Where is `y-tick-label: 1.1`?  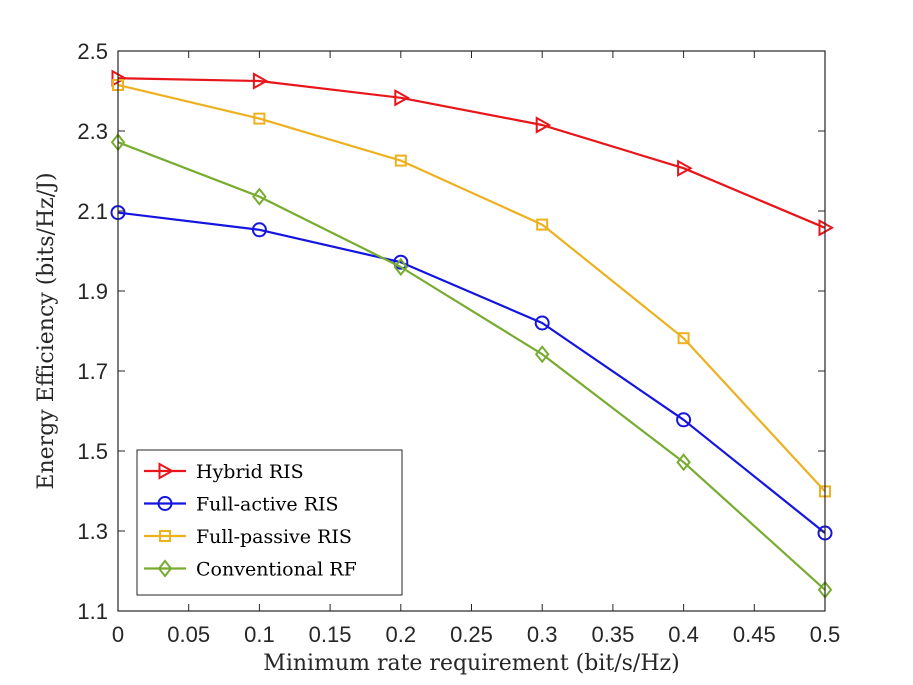
y-tick-label: 1.1 is located at coordinates (92, 611).